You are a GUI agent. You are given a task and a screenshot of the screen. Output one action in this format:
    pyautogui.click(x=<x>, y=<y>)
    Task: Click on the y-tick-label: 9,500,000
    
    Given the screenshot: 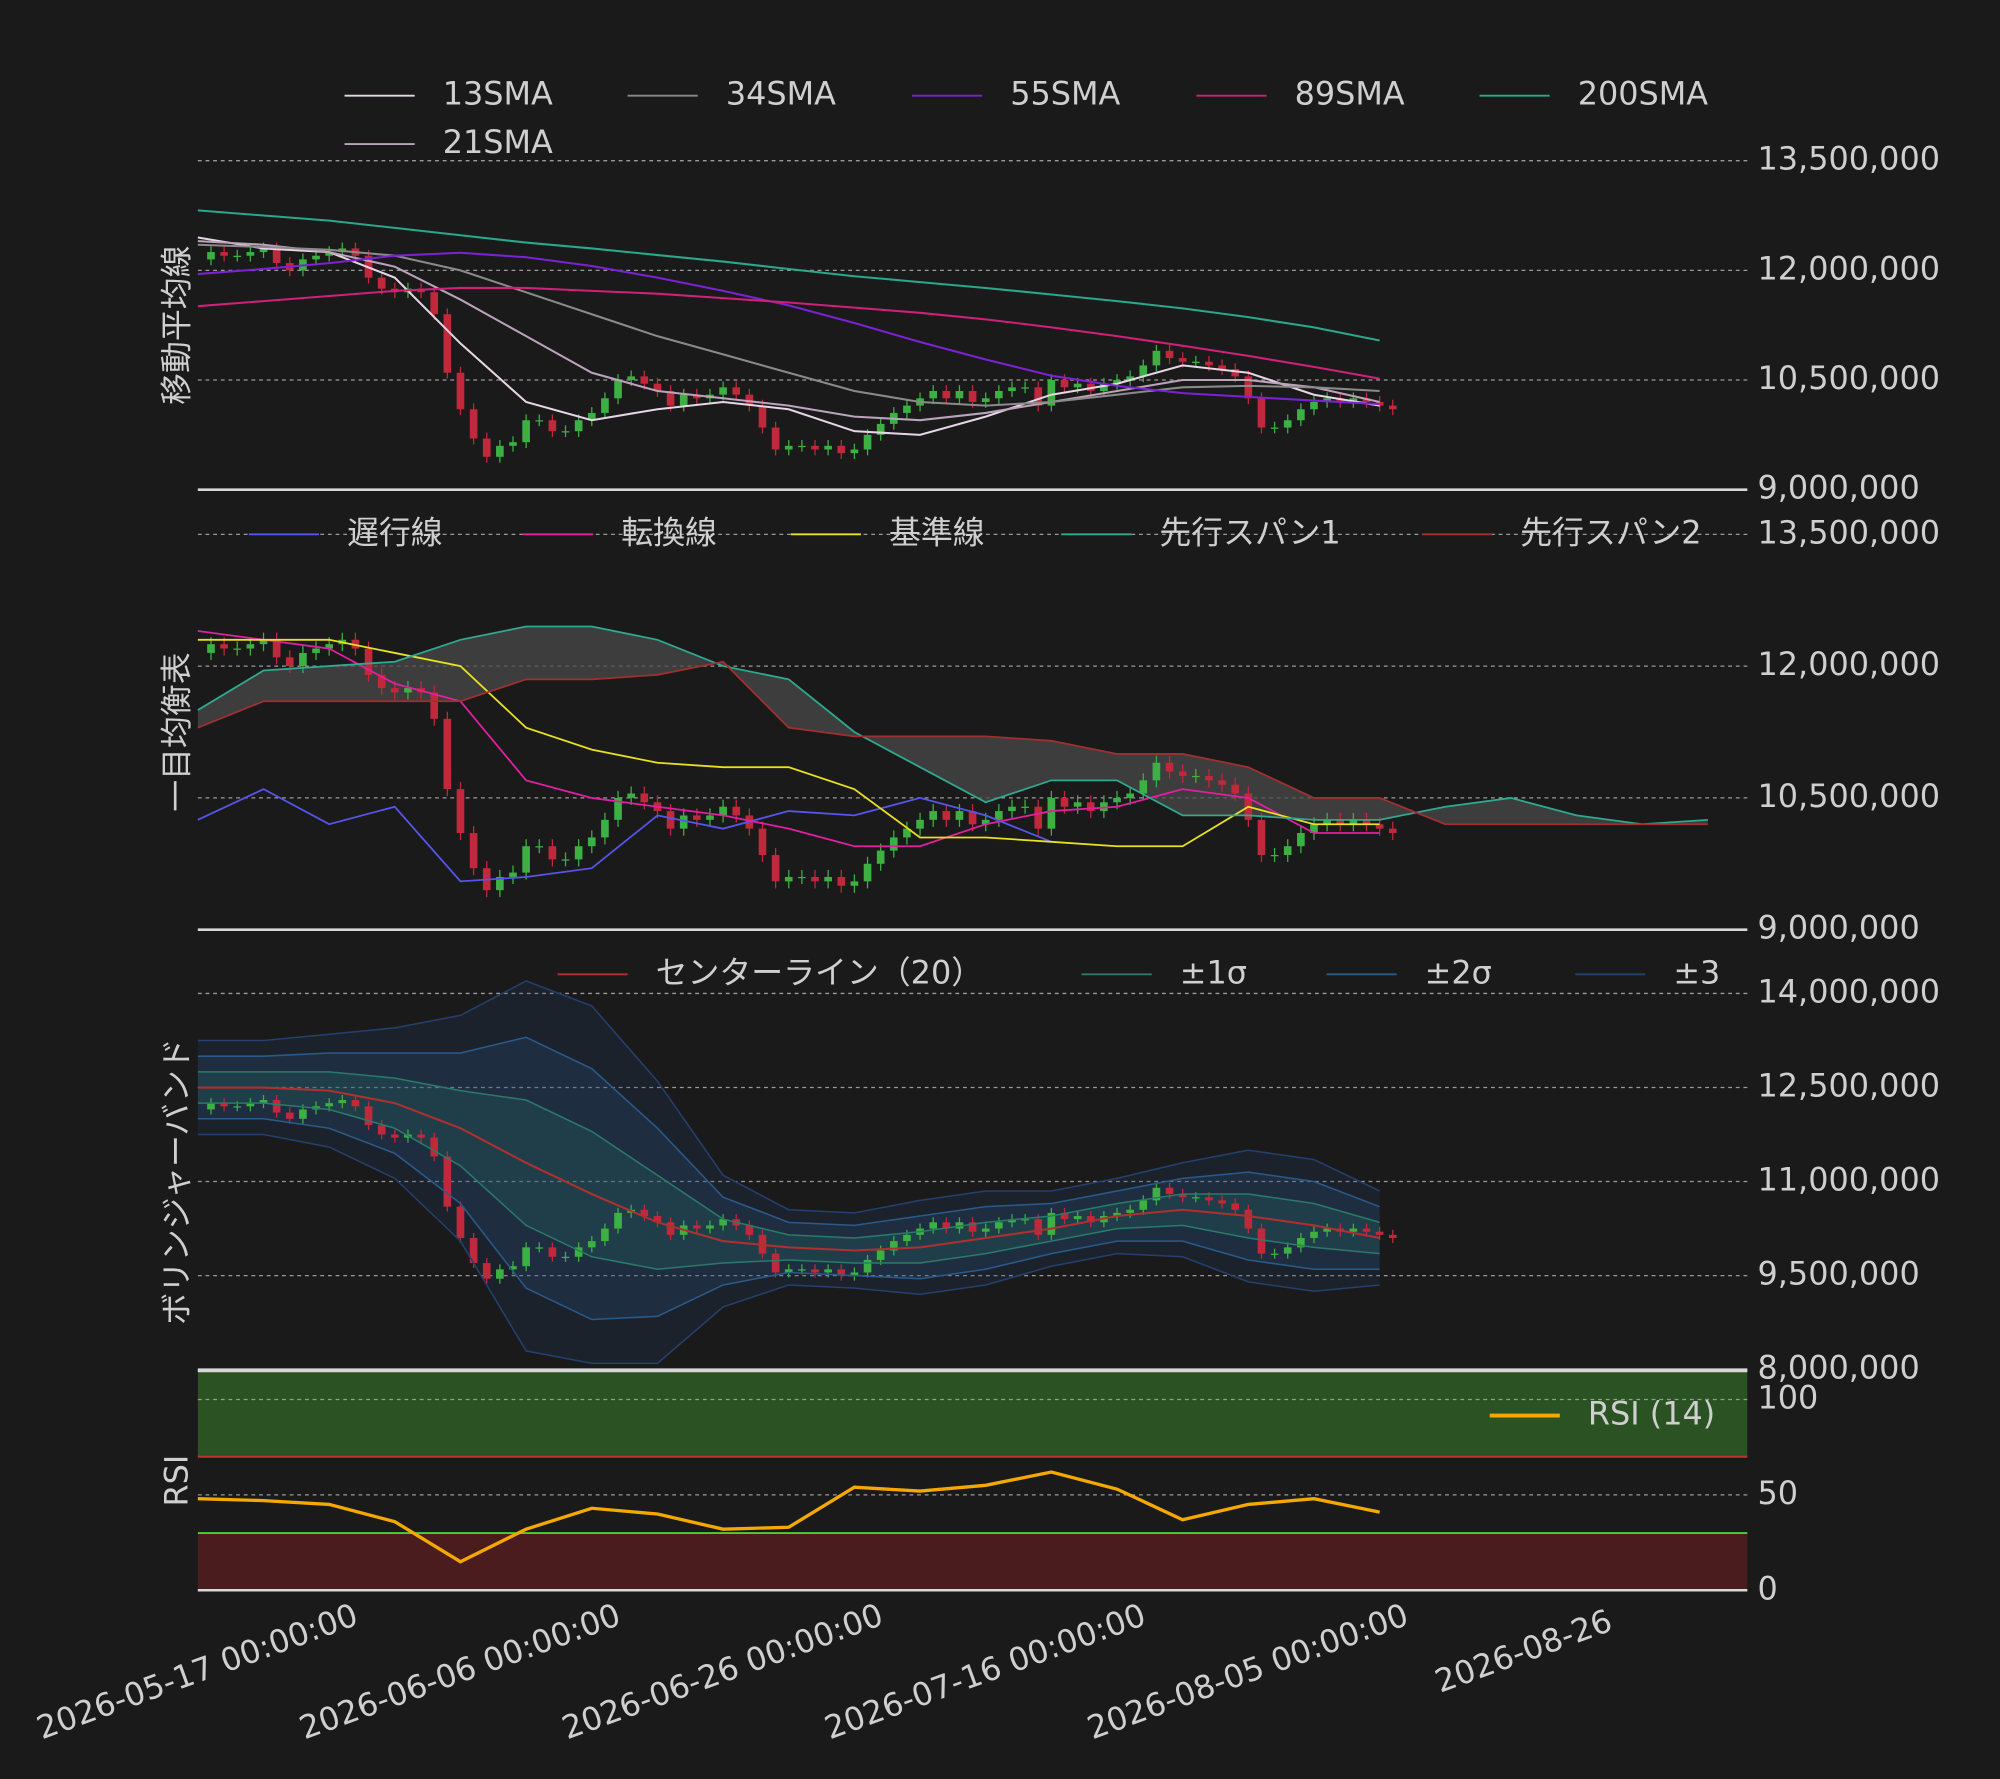 What is the action you would take?
    pyautogui.click(x=1839, y=1274)
    